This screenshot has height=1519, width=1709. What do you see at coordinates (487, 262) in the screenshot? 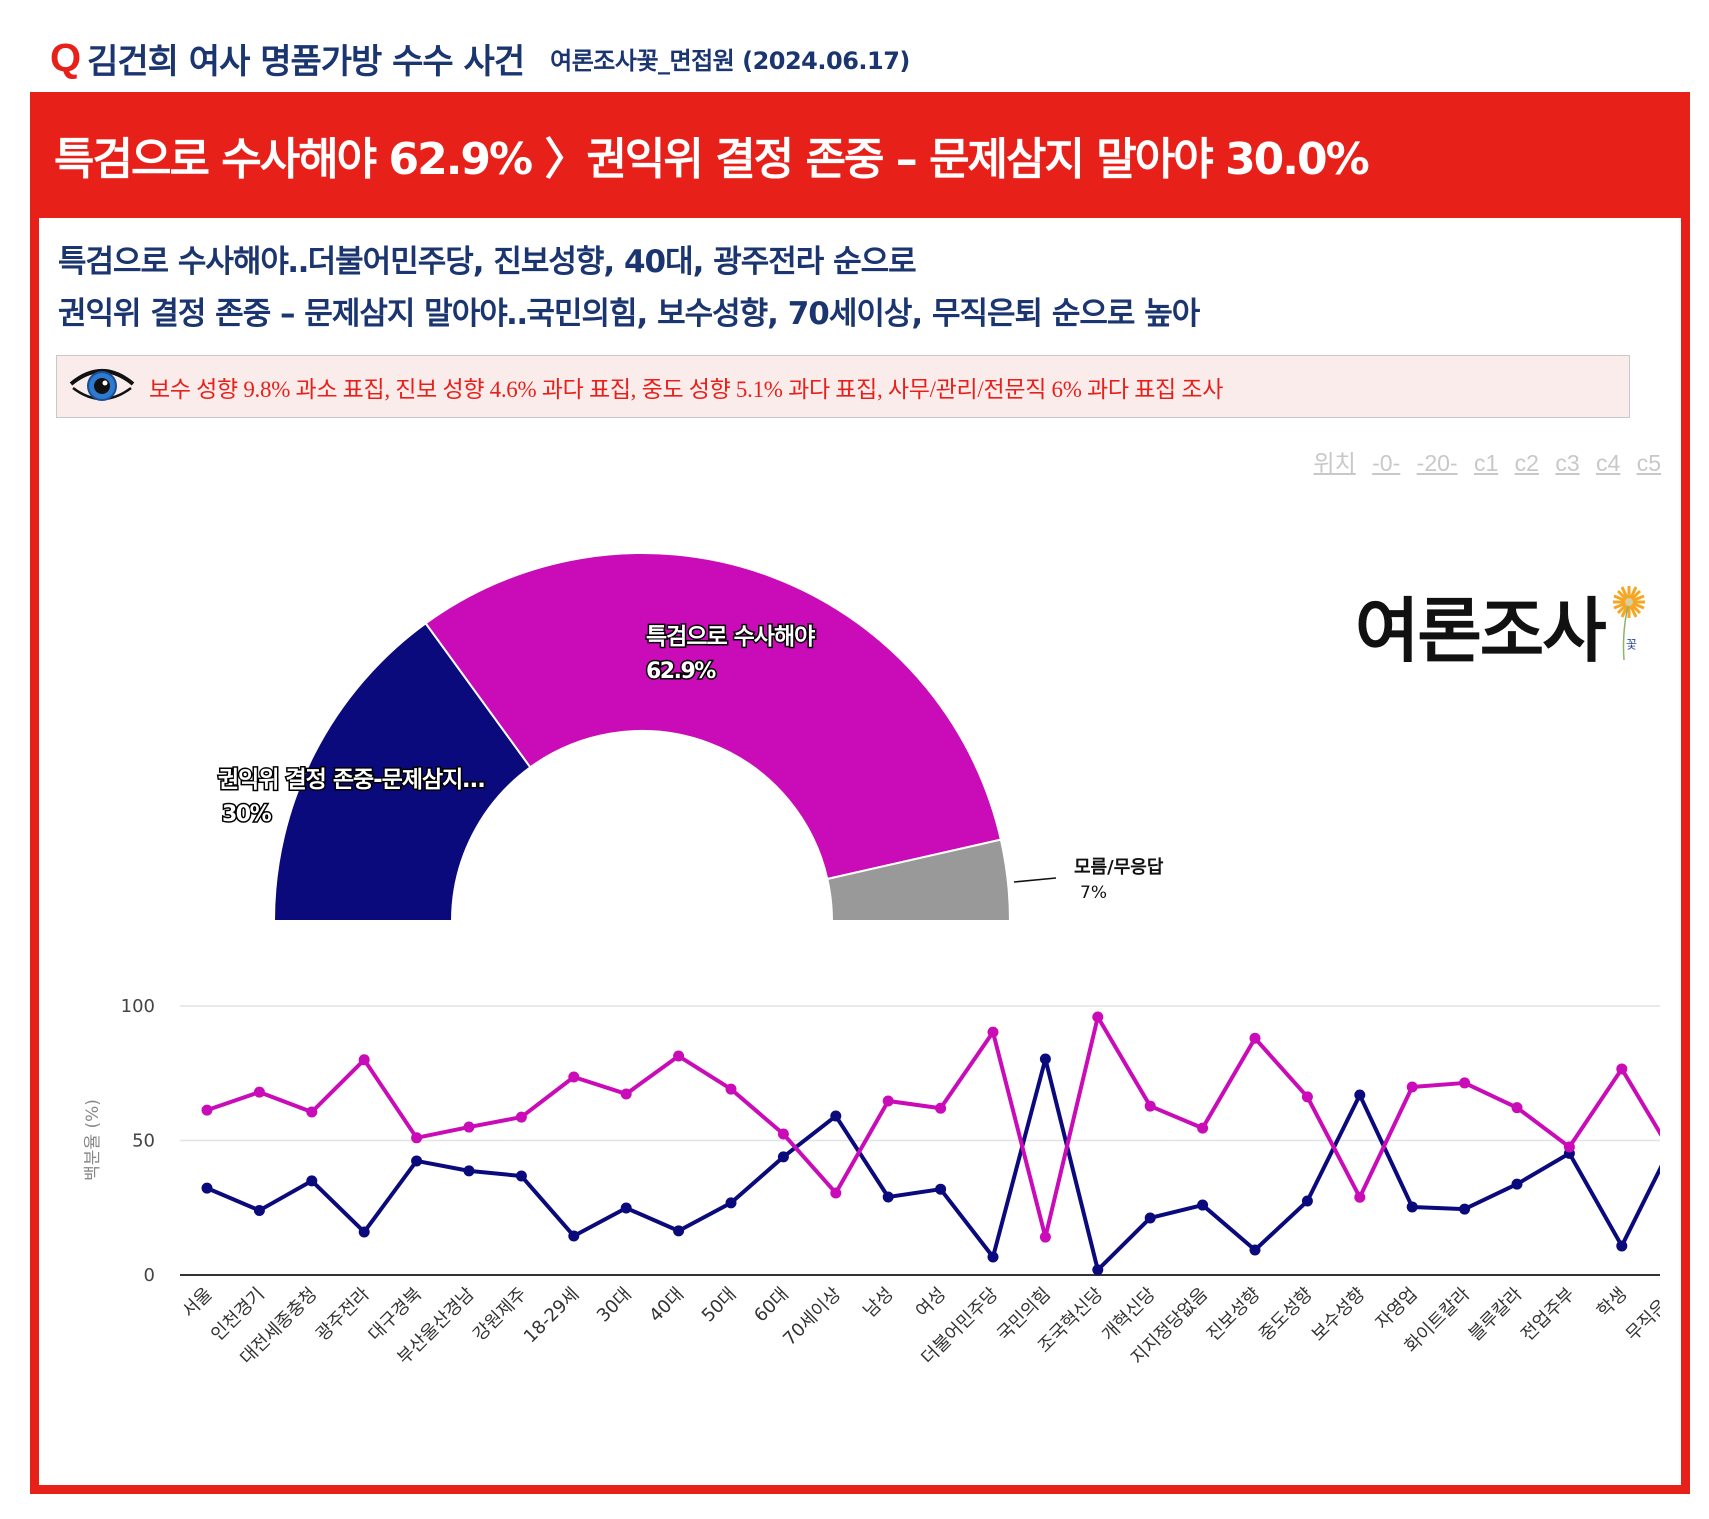
I see `subtitle-1: 특검으로 수사해야‥더불어민주당, 진보성향, 40대, 광주전라 순으로` at bounding box center [487, 262].